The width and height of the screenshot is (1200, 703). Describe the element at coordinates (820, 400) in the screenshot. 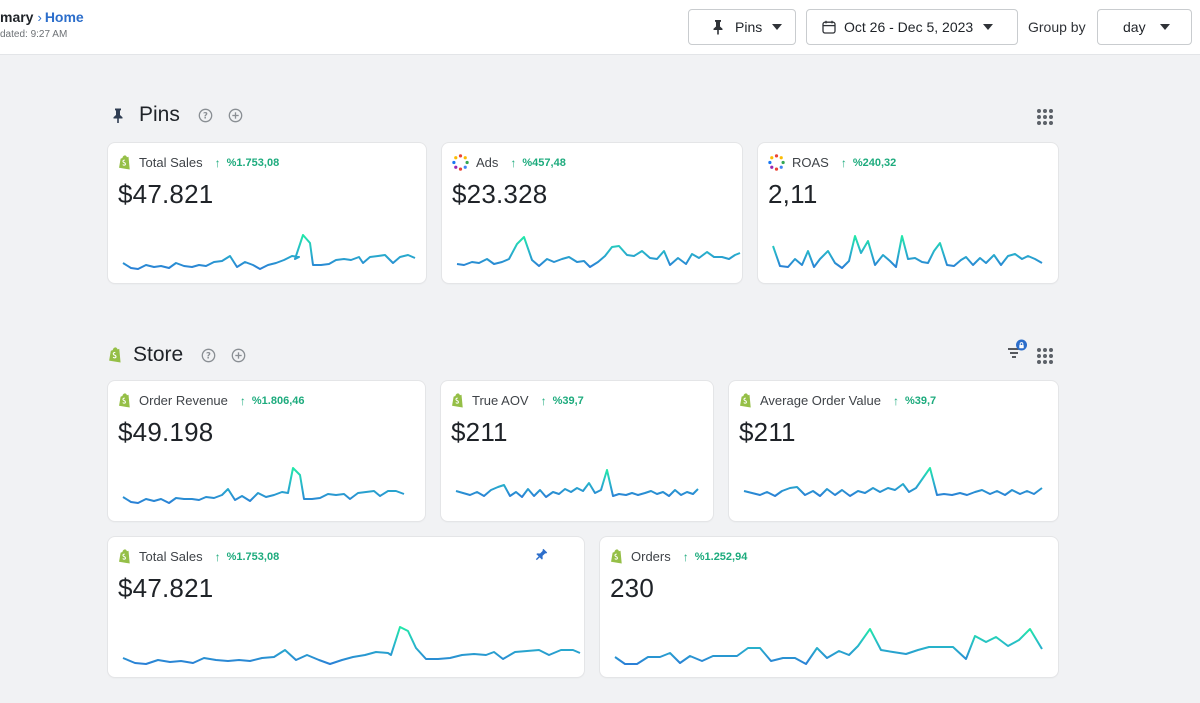

I see `metric-label: Average Order Value` at that location.